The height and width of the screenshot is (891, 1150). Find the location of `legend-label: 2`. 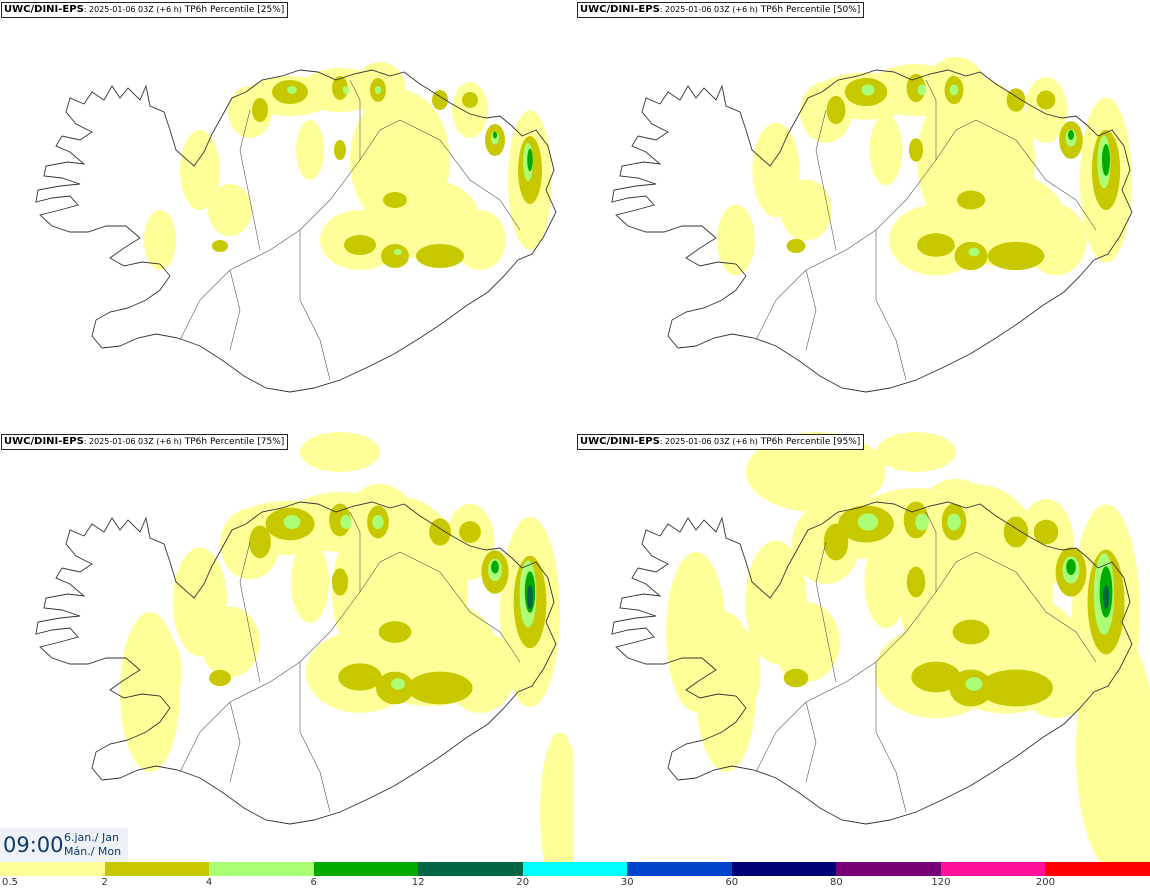

legend-label: 2 is located at coordinates (104, 882).